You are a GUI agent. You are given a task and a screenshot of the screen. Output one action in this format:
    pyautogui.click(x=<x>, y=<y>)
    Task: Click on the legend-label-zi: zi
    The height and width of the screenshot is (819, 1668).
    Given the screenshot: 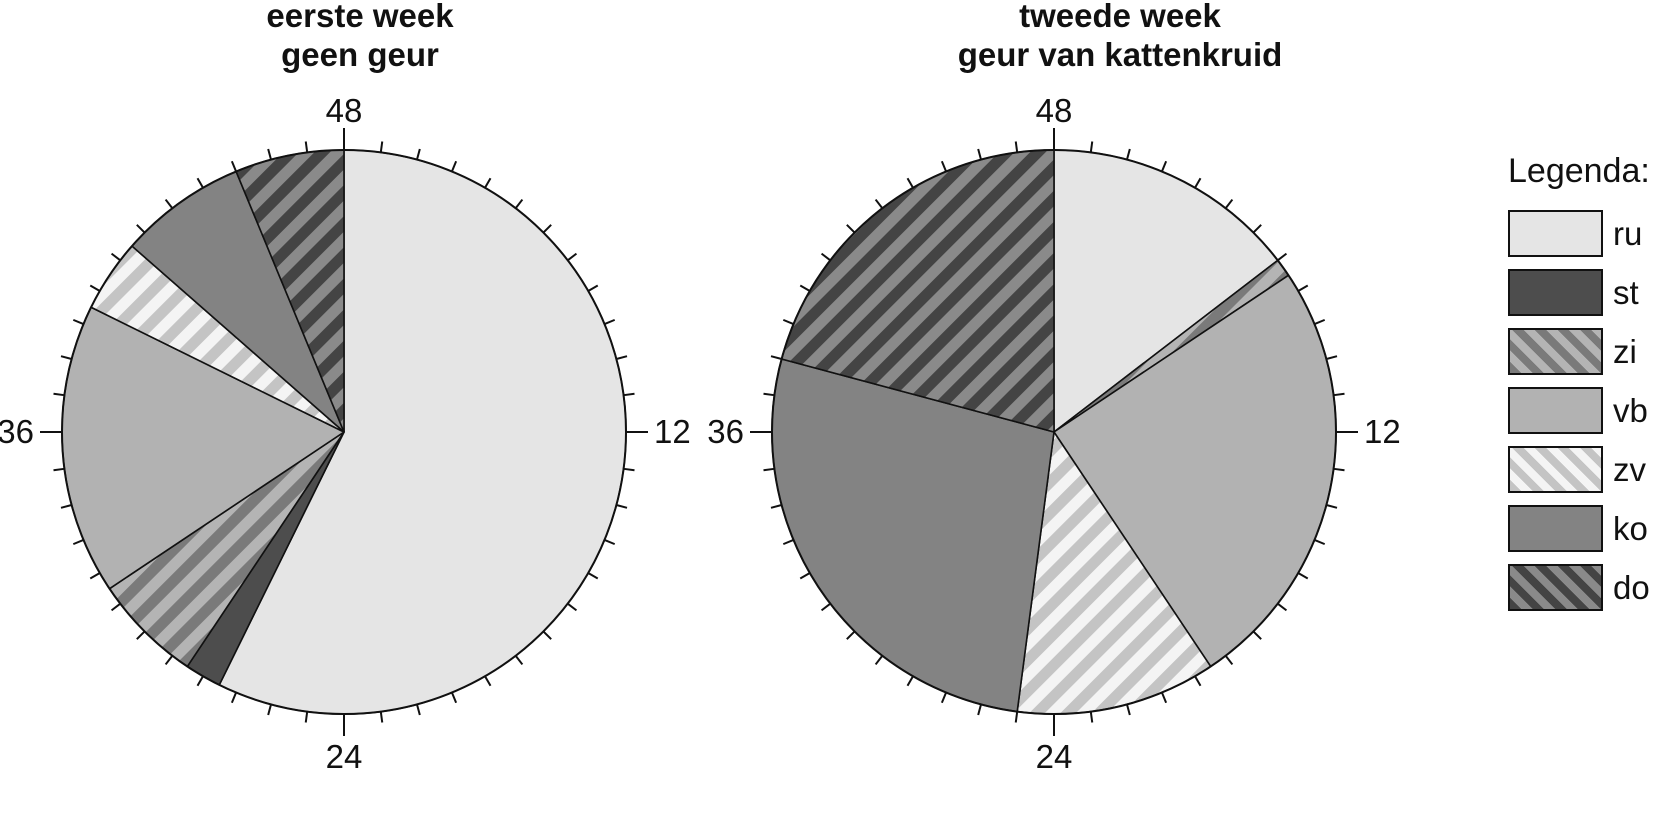 What is the action you would take?
    pyautogui.click(x=1625, y=351)
    